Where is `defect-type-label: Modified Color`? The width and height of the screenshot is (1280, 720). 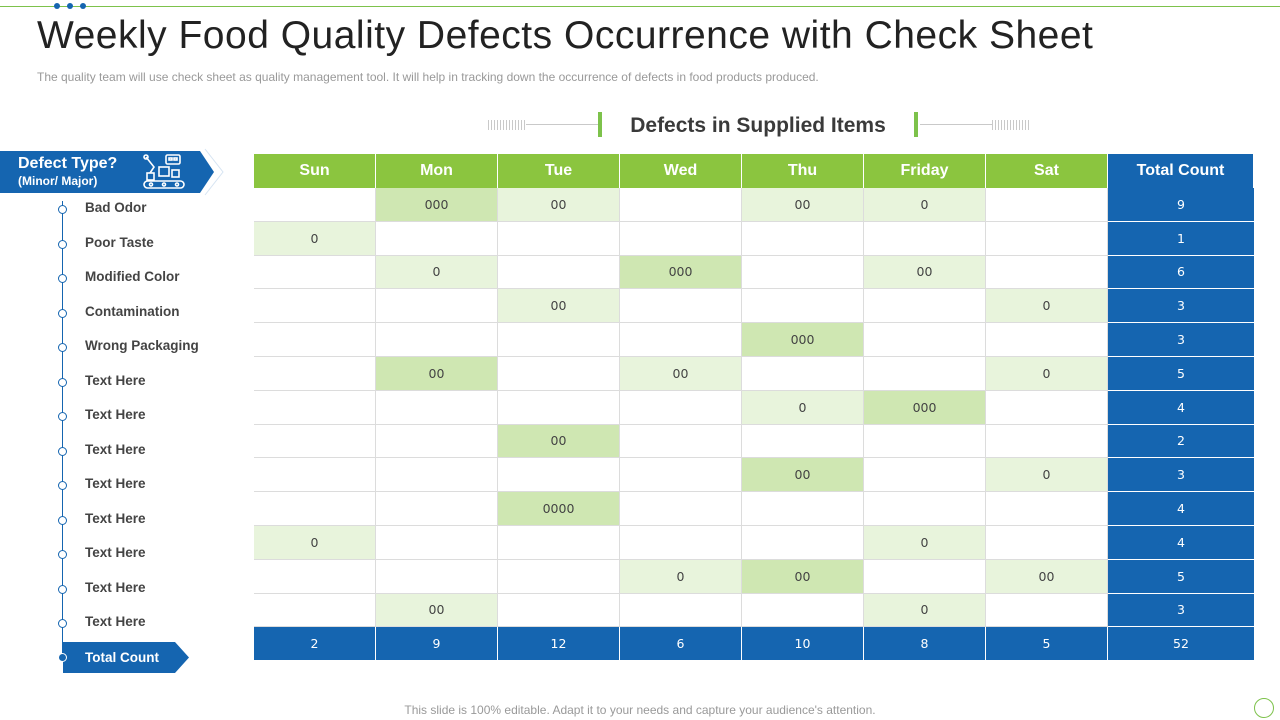 defect-type-label: Modified Color is located at coordinates (132, 276).